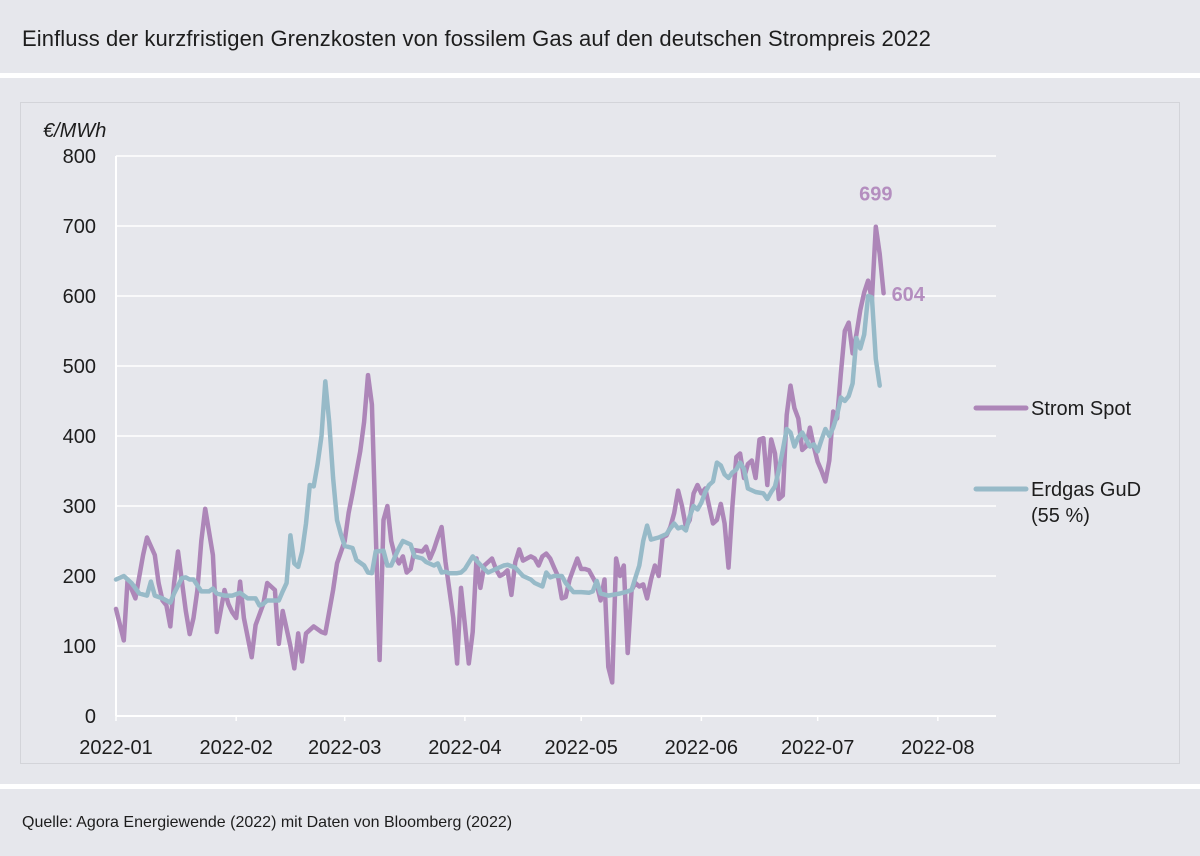 Image resolution: width=1200 pixels, height=856 pixels. What do you see at coordinates (79, 507) in the screenshot?
I see `y-tick-label: 300` at bounding box center [79, 507].